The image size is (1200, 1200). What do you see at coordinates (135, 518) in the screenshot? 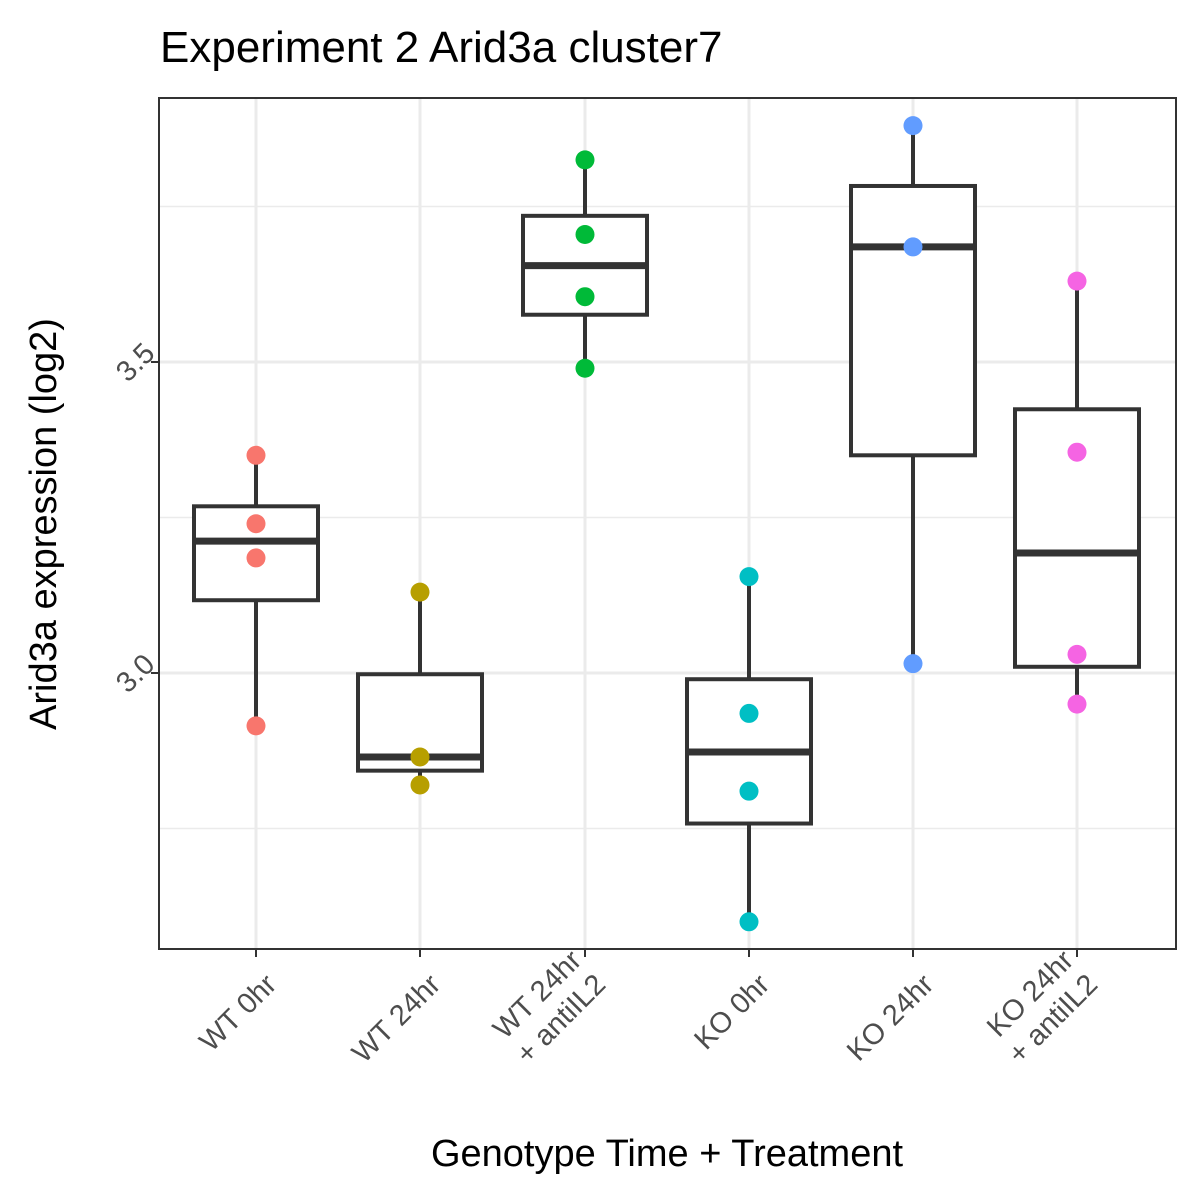
I see `y-axis: 3.0 3.5` at bounding box center [135, 518].